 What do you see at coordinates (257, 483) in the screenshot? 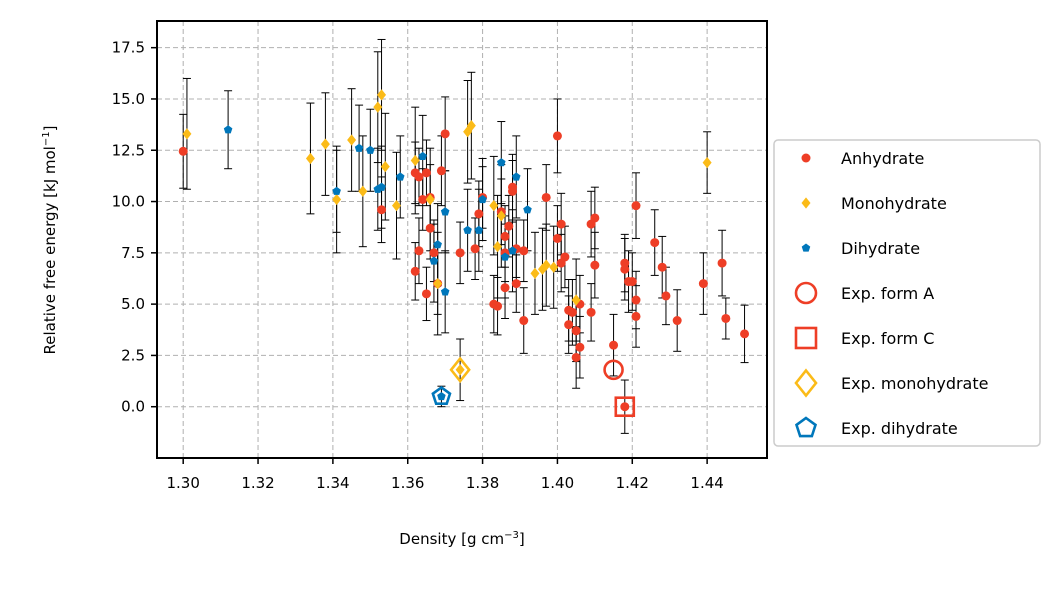
I see `x-tick-label: 1.32` at bounding box center [257, 483].